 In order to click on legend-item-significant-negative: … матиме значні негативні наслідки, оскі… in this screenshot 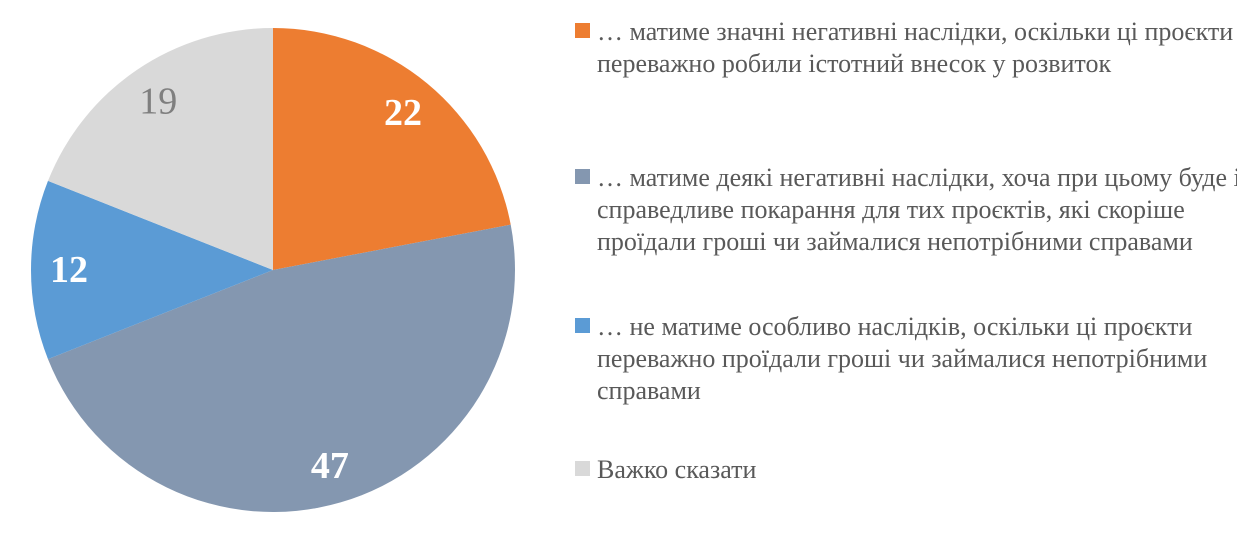, I will do `click(906, 48)`.